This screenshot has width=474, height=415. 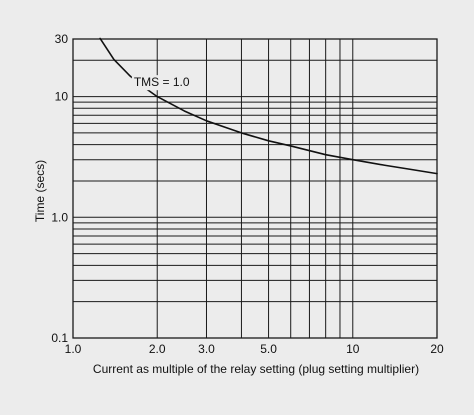 I want to click on annotation-layer: TMS = 1.0, so click(x=164, y=83).